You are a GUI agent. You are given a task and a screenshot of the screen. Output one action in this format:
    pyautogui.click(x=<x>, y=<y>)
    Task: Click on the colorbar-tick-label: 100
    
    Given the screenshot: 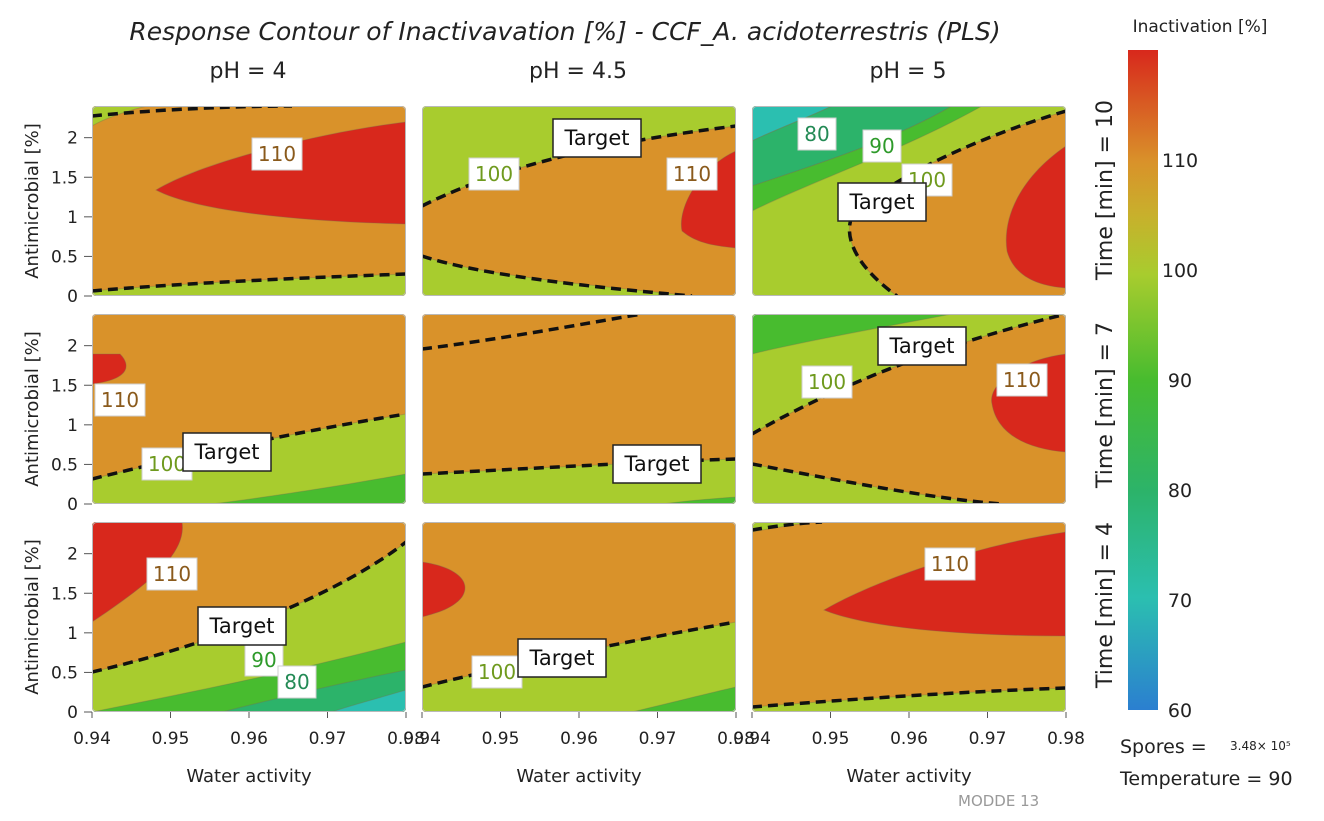 What is the action you would take?
    pyautogui.click(x=1180, y=271)
    